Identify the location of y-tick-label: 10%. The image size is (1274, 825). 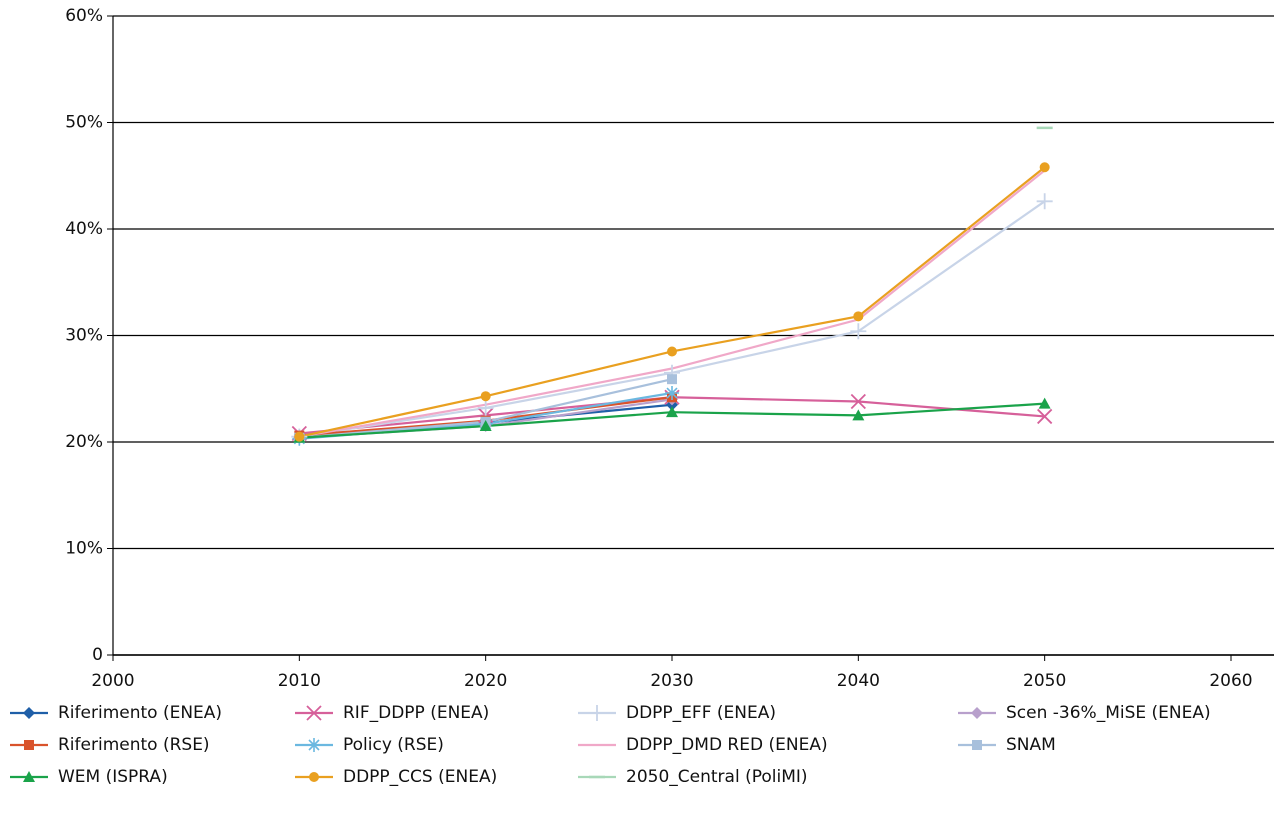
(84, 549).